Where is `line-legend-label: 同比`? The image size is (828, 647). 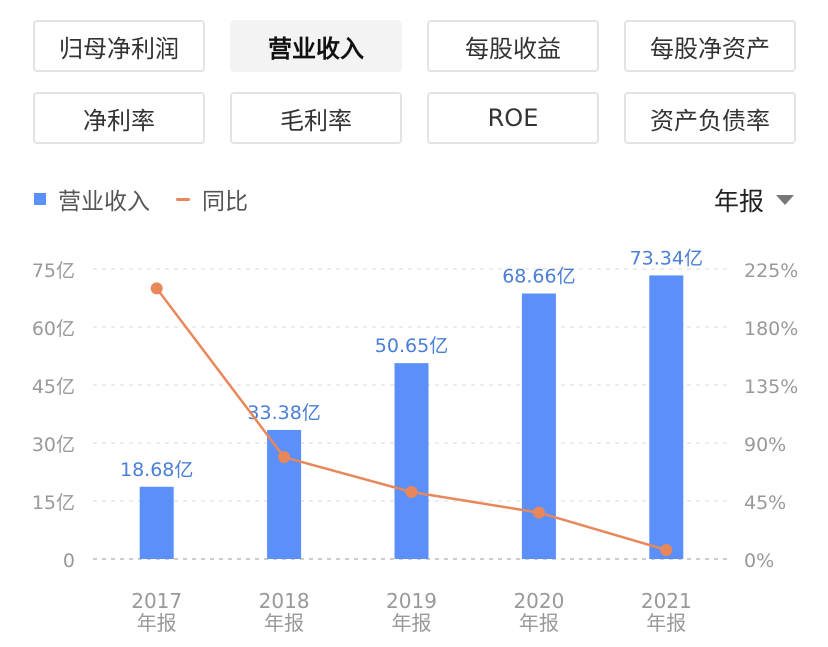
line-legend-label: 同比 is located at coordinates (225, 202).